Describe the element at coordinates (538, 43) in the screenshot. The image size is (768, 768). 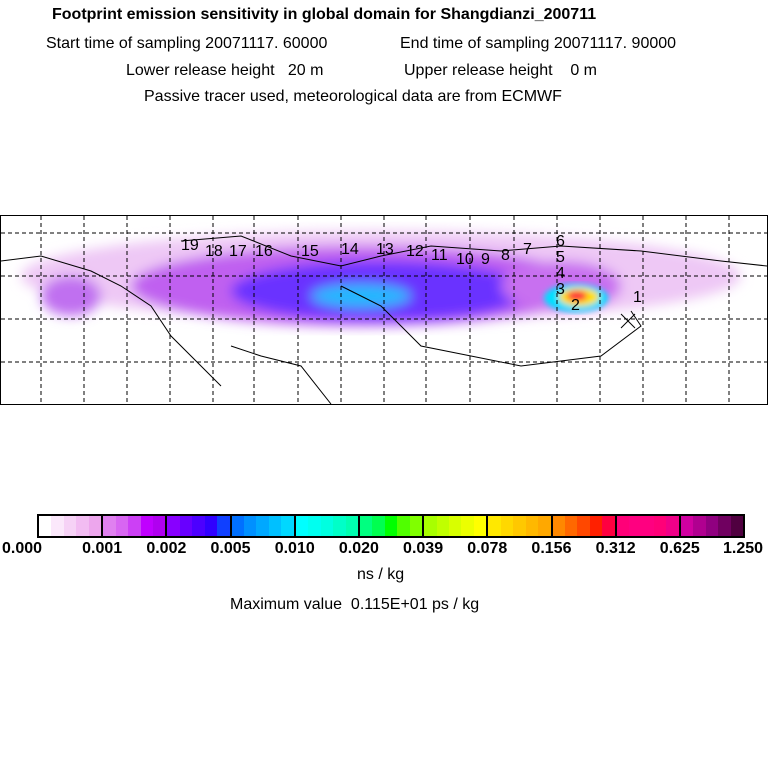
I see `end-time: End time of sampling 20071117. 90000` at that location.